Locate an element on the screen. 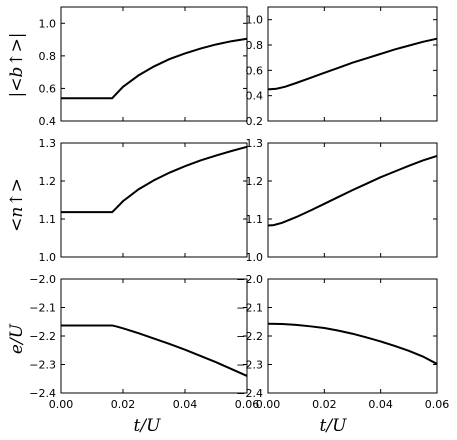 The height and width of the screenshot is (440, 457). xlabel-left: t/U is located at coordinates (148, 426).